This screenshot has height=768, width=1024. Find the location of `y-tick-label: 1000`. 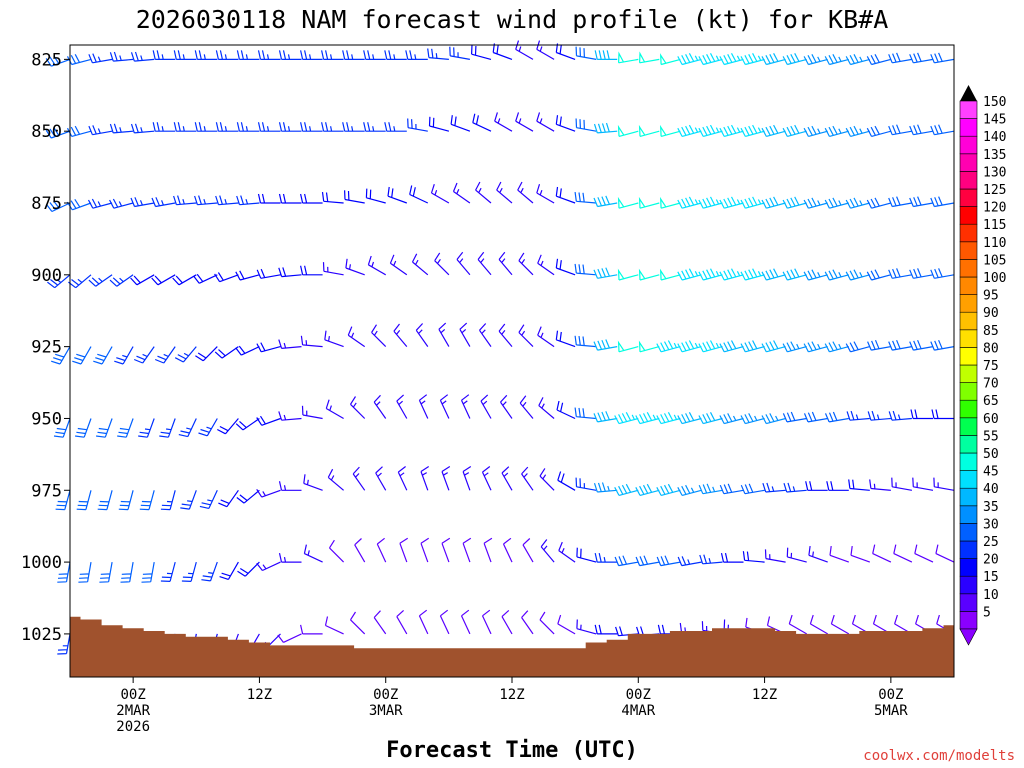

y-tick-label: 1000 is located at coordinates (41, 563).